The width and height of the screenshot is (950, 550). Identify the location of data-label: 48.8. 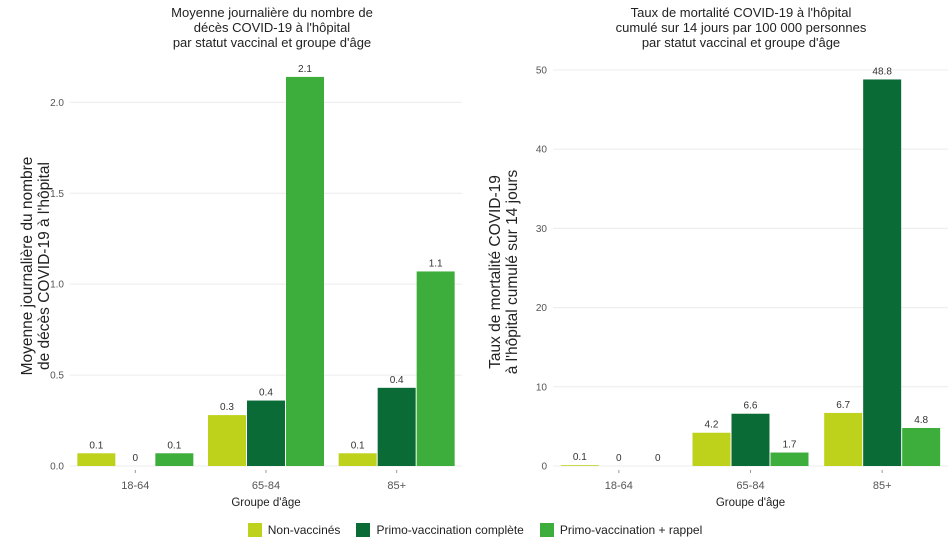
(882, 71).